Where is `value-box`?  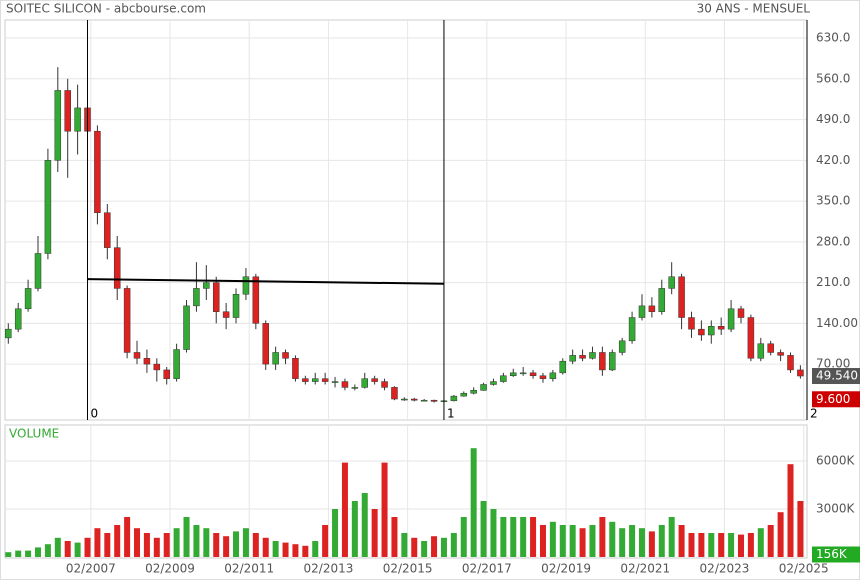 value-box is located at coordinates (836, 554).